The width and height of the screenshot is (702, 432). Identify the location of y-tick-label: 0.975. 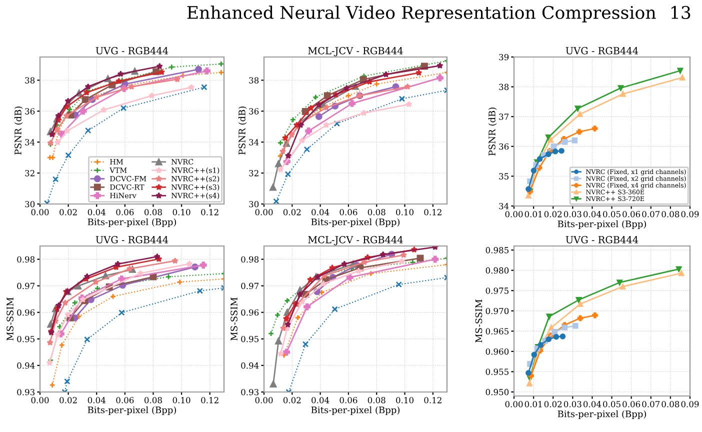
(497, 291).